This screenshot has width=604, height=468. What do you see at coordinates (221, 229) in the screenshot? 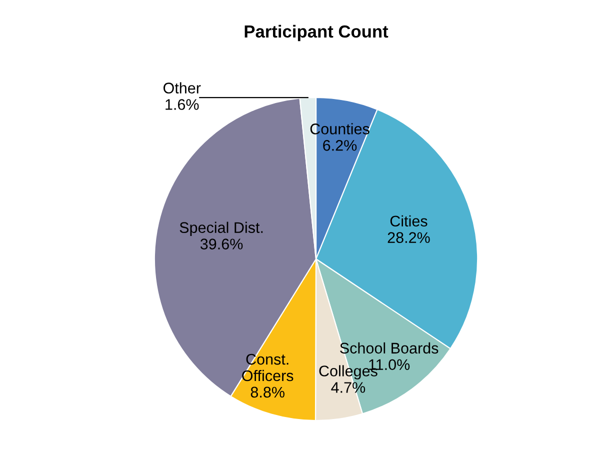
I see `slice-label: Special Dist.` at bounding box center [221, 229].